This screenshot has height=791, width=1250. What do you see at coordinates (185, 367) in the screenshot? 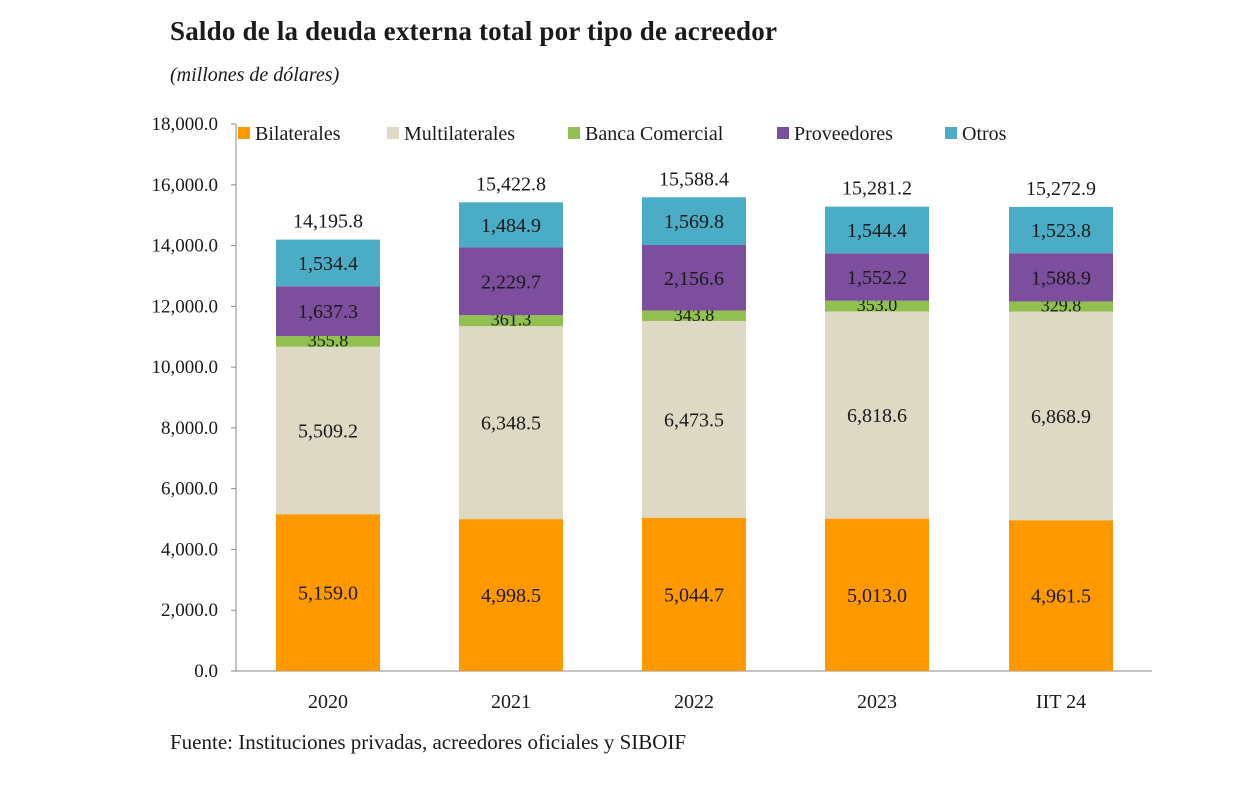
I see `y-tick-label: 10,000.0` at bounding box center [185, 367].